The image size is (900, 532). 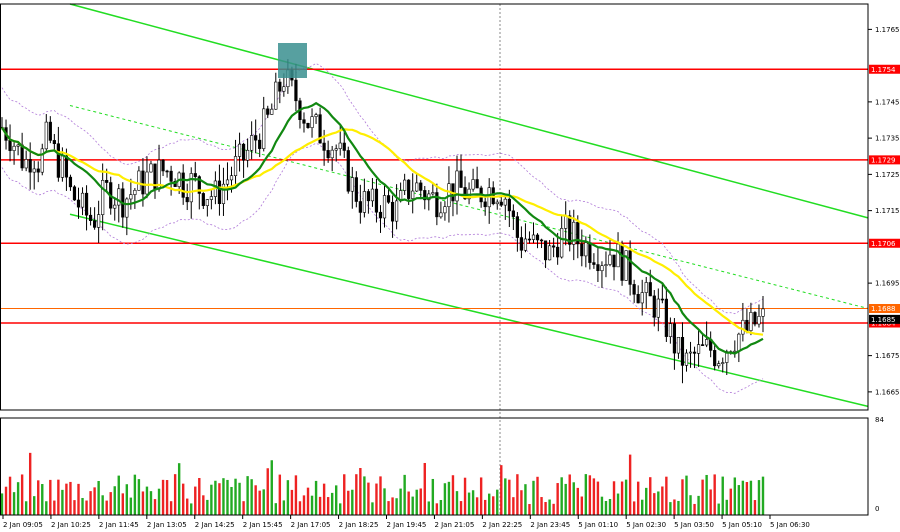 I want to click on time-tick-label: 2 Jan 23:45, so click(x=550, y=525).